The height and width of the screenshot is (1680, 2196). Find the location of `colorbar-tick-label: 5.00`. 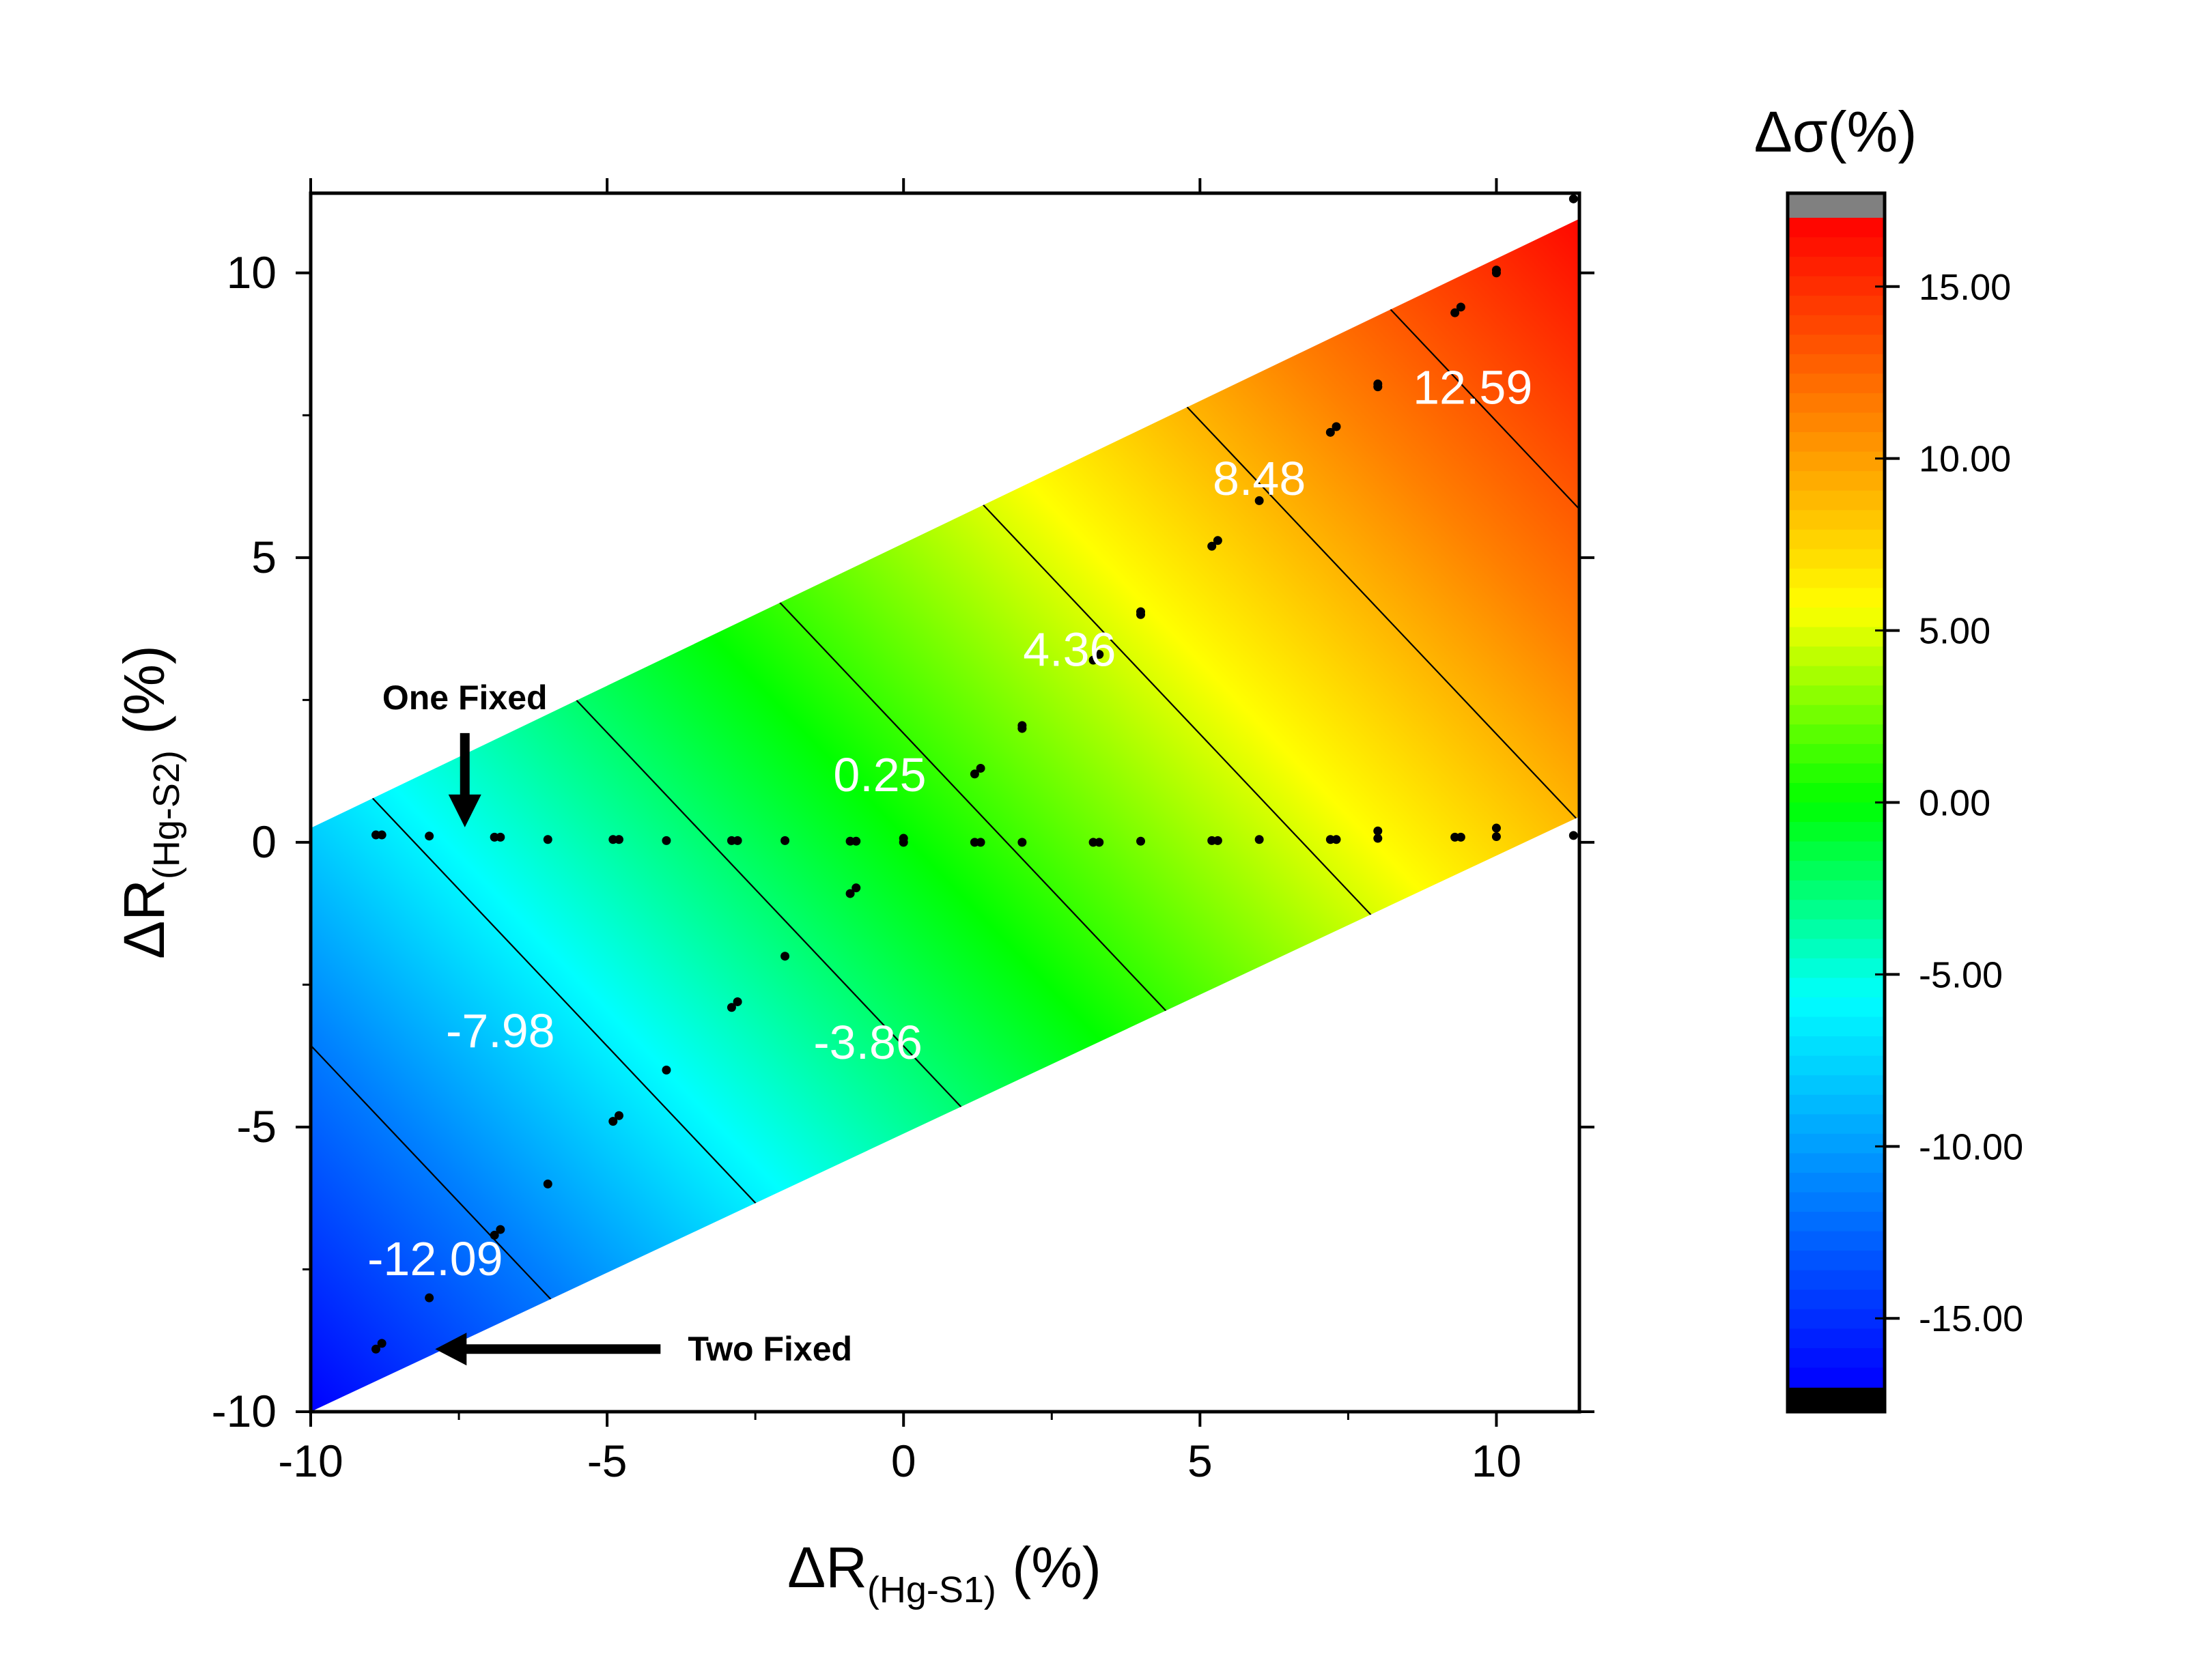

colorbar-tick-label: 5.00 is located at coordinates (1955, 631).